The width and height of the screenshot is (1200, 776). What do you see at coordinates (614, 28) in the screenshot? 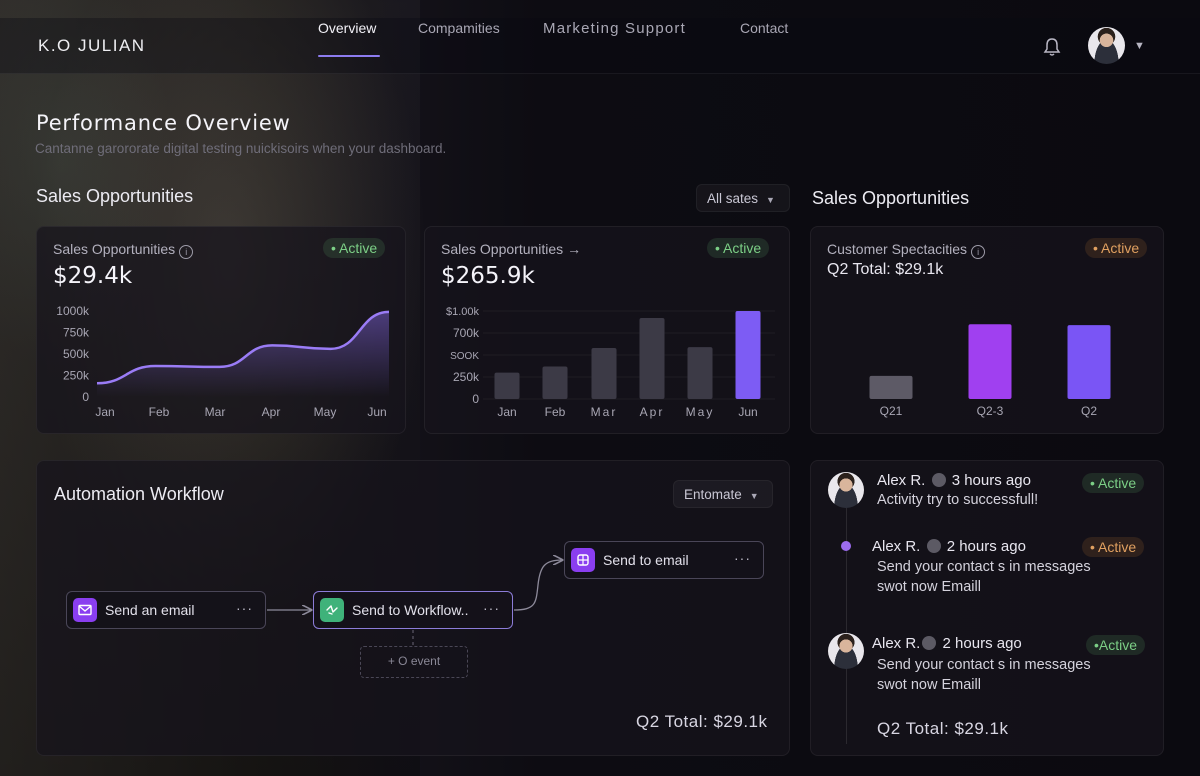
I see `nav-marketing-support: Marketing Support` at bounding box center [614, 28].